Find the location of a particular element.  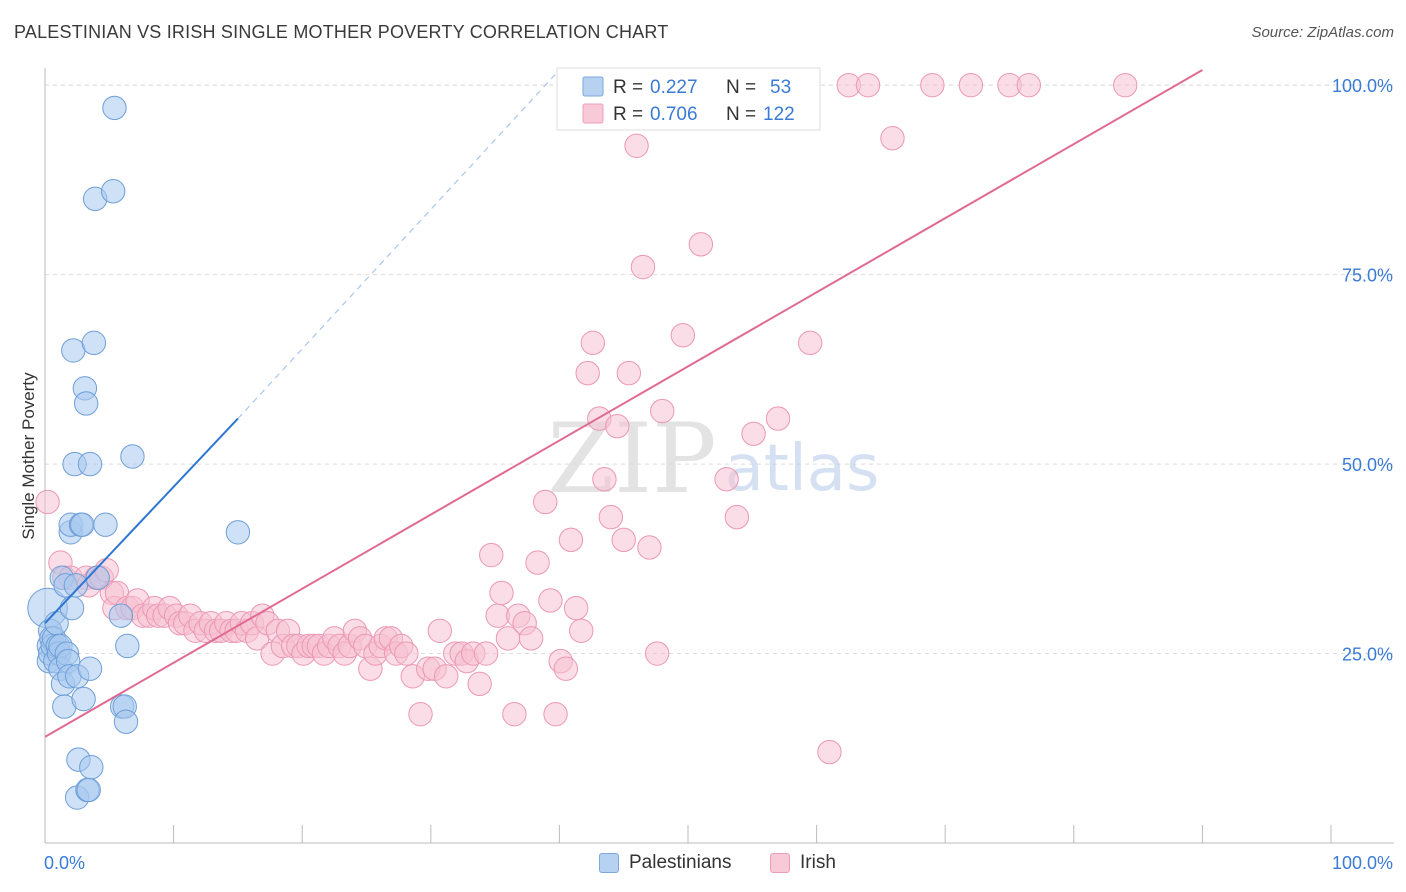

legend-n-value-1: 53 is located at coordinates (780, 87).